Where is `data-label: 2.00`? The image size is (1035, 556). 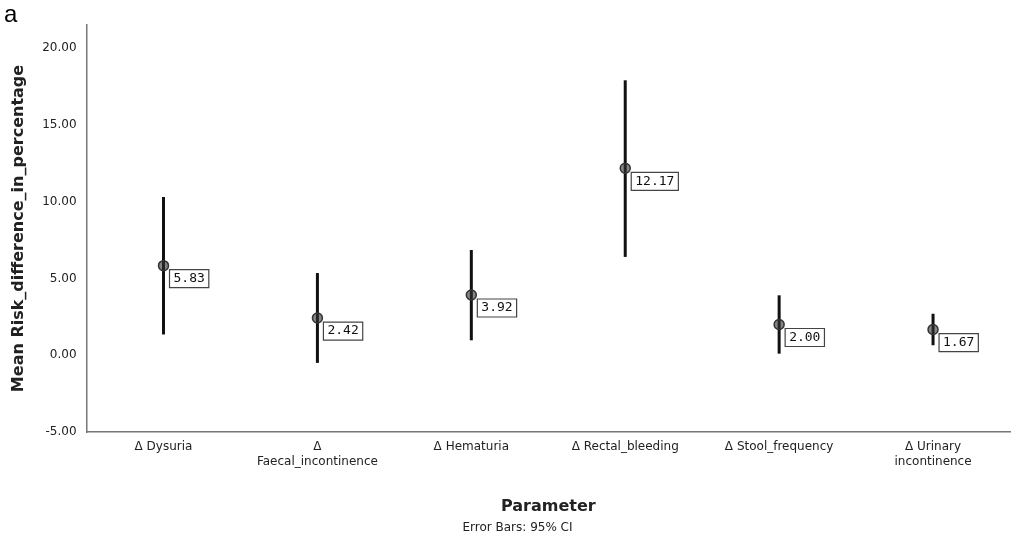
data-label: 2.00 is located at coordinates (805, 336).